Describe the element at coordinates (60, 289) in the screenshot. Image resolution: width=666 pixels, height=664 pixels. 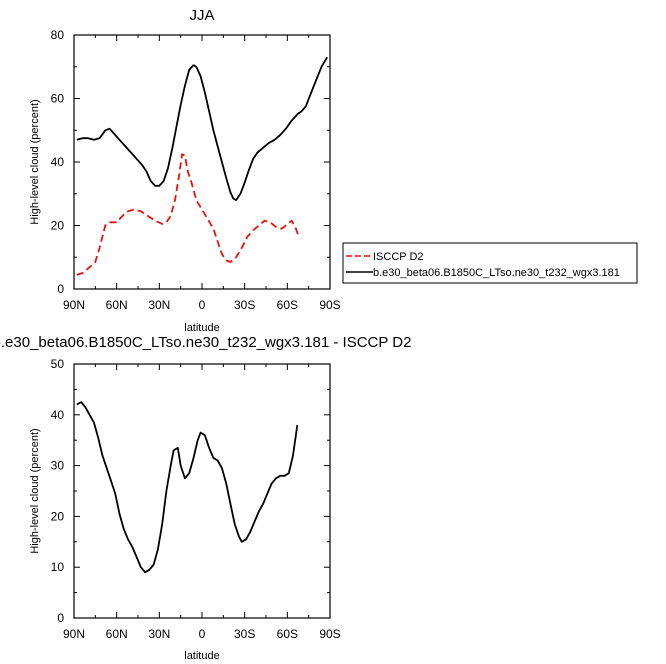
I see `top-y-tick-label: 0` at that location.